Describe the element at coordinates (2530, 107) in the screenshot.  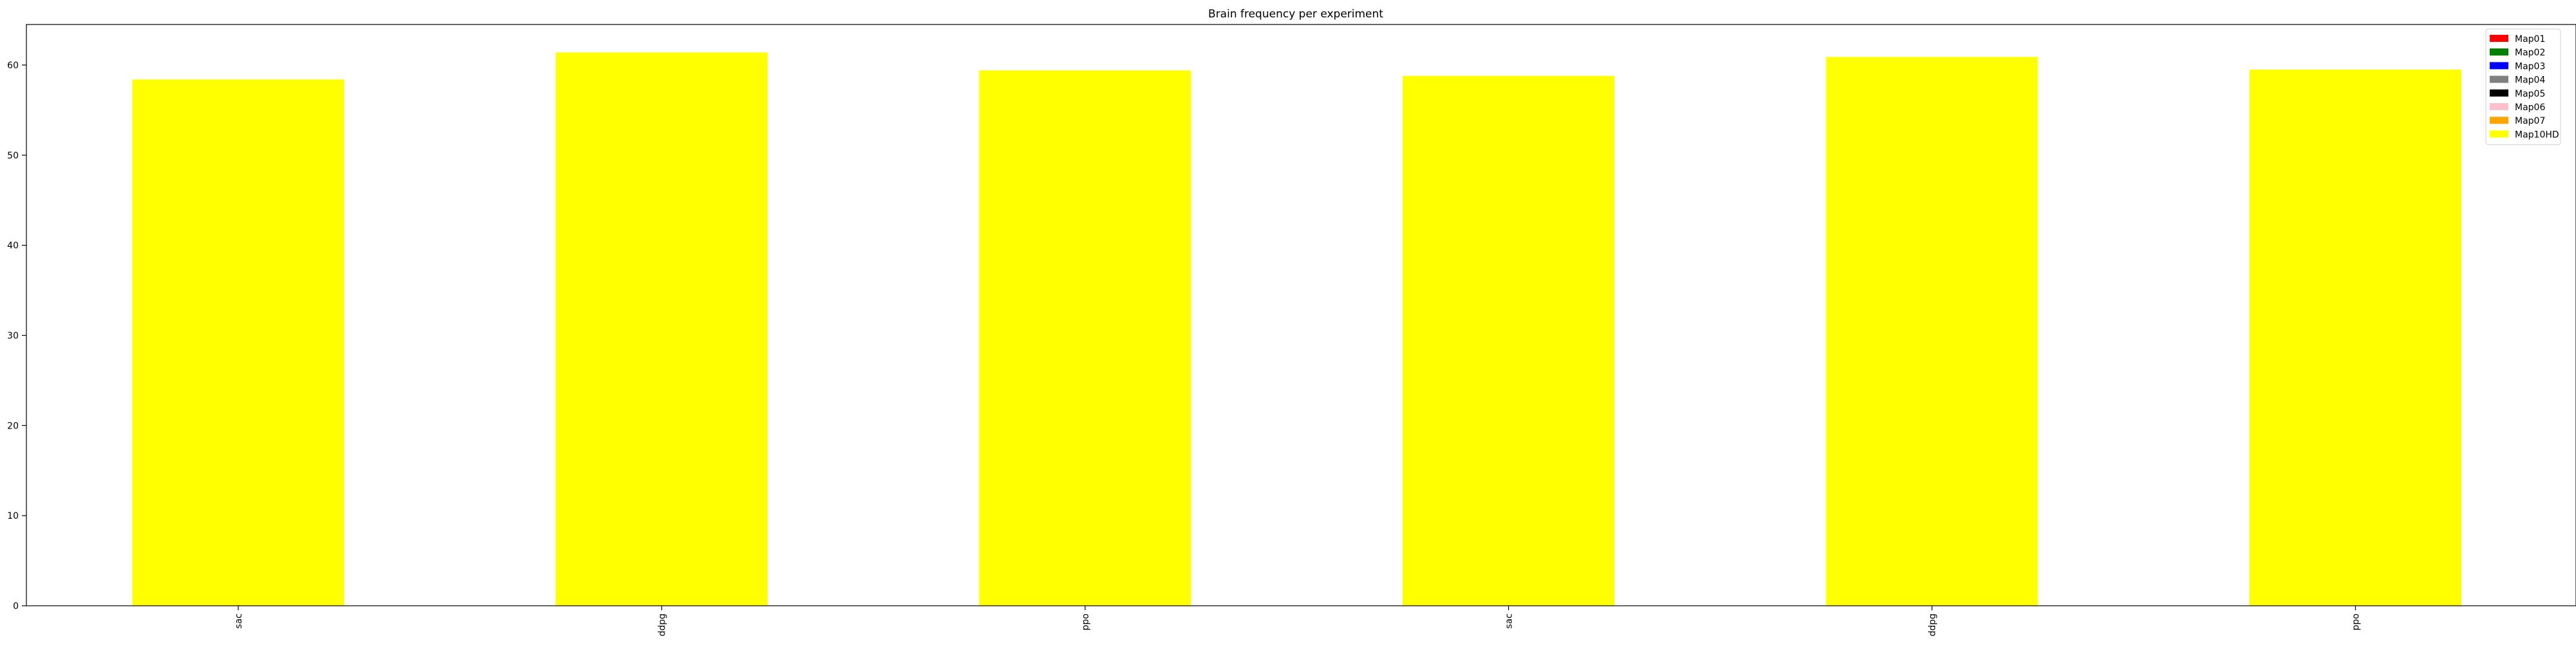
I see `legend-label-map06: Map06` at that location.